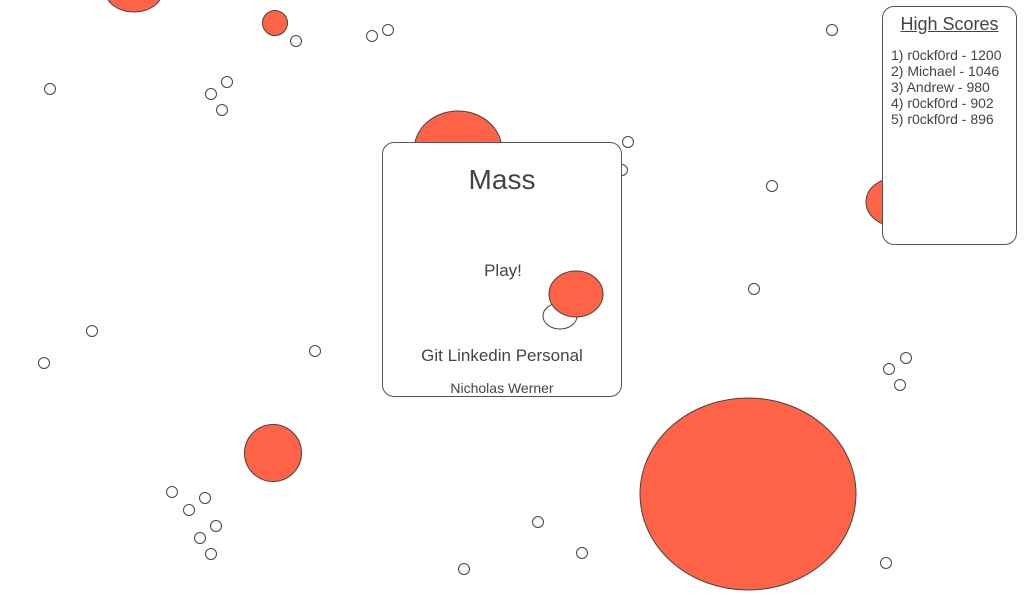  I want to click on score-entry: 1) r0ckf0rd - 1200, so click(946, 55).